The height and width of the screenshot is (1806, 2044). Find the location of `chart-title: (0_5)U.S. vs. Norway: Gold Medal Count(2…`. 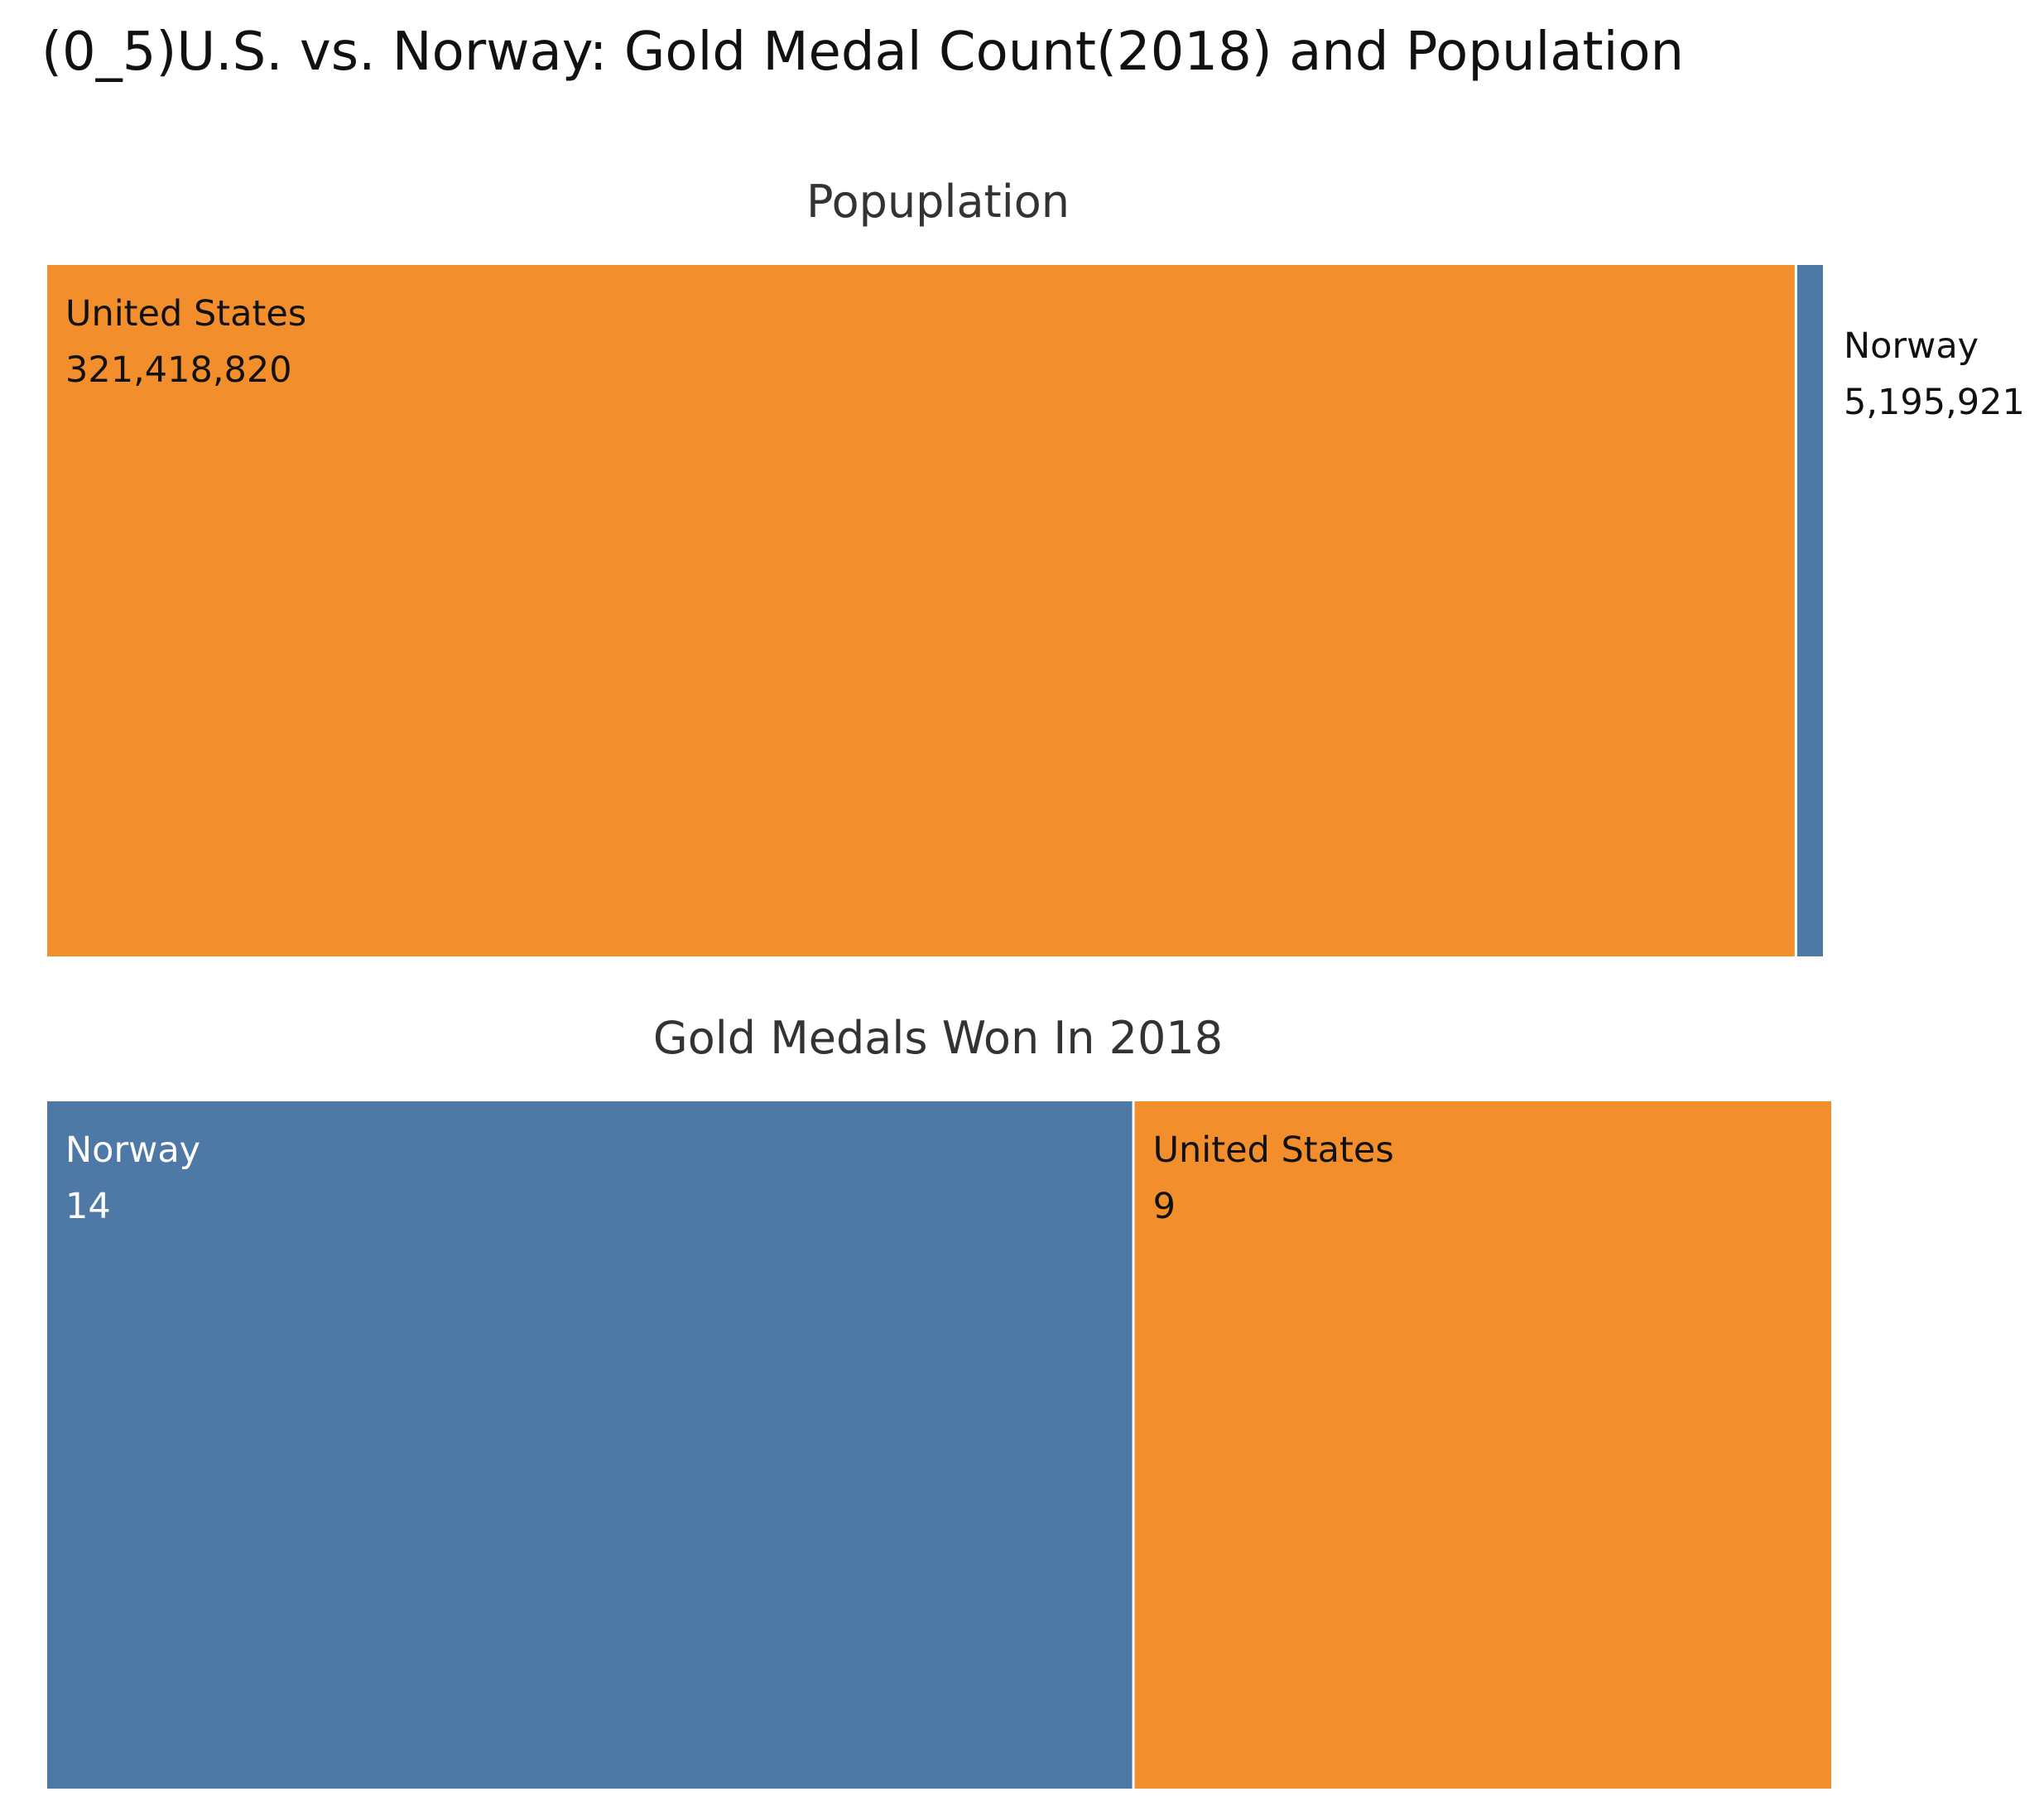

chart-title: (0_5)U.S. vs. Norway: Gold Medal Count(2… is located at coordinates (863, 53).